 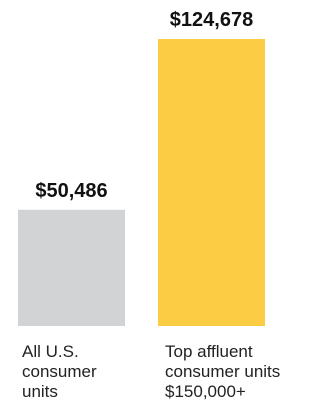 What do you see at coordinates (71, 191) in the screenshot?
I see `value-label-0: $50,486` at bounding box center [71, 191].